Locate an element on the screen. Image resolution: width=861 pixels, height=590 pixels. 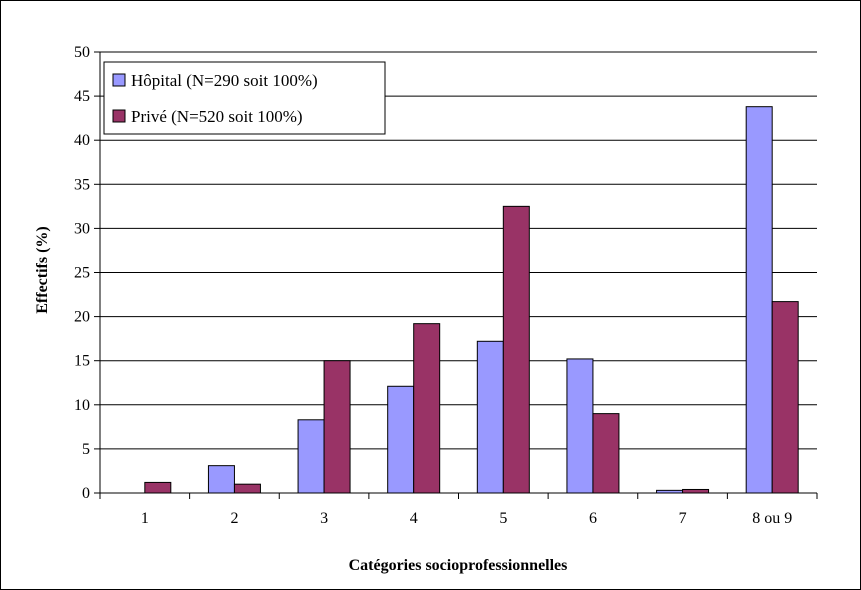
x-axis-title: Catégories socioprofessionnelles is located at coordinates (458, 565).